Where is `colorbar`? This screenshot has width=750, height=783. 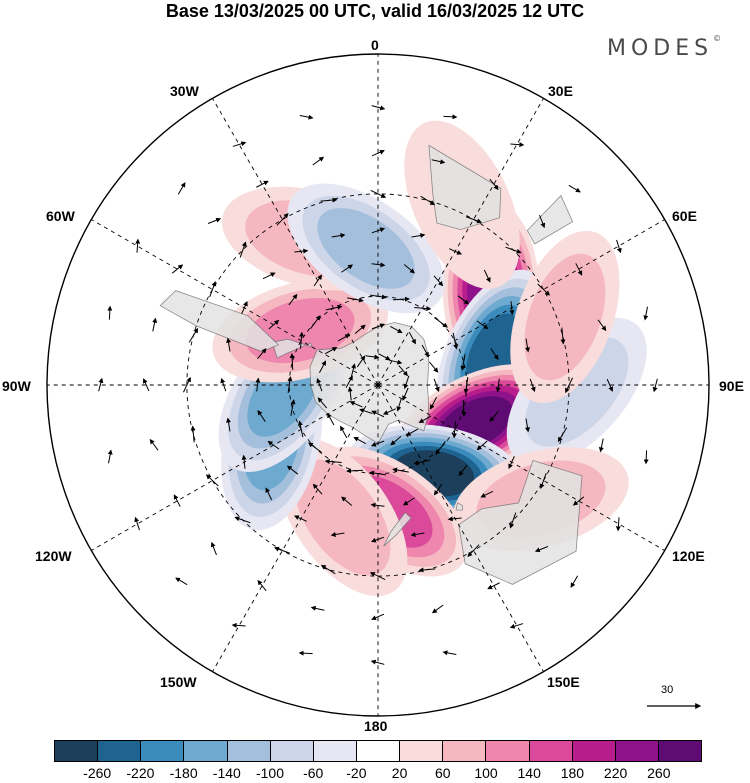 colorbar is located at coordinates (378, 751).